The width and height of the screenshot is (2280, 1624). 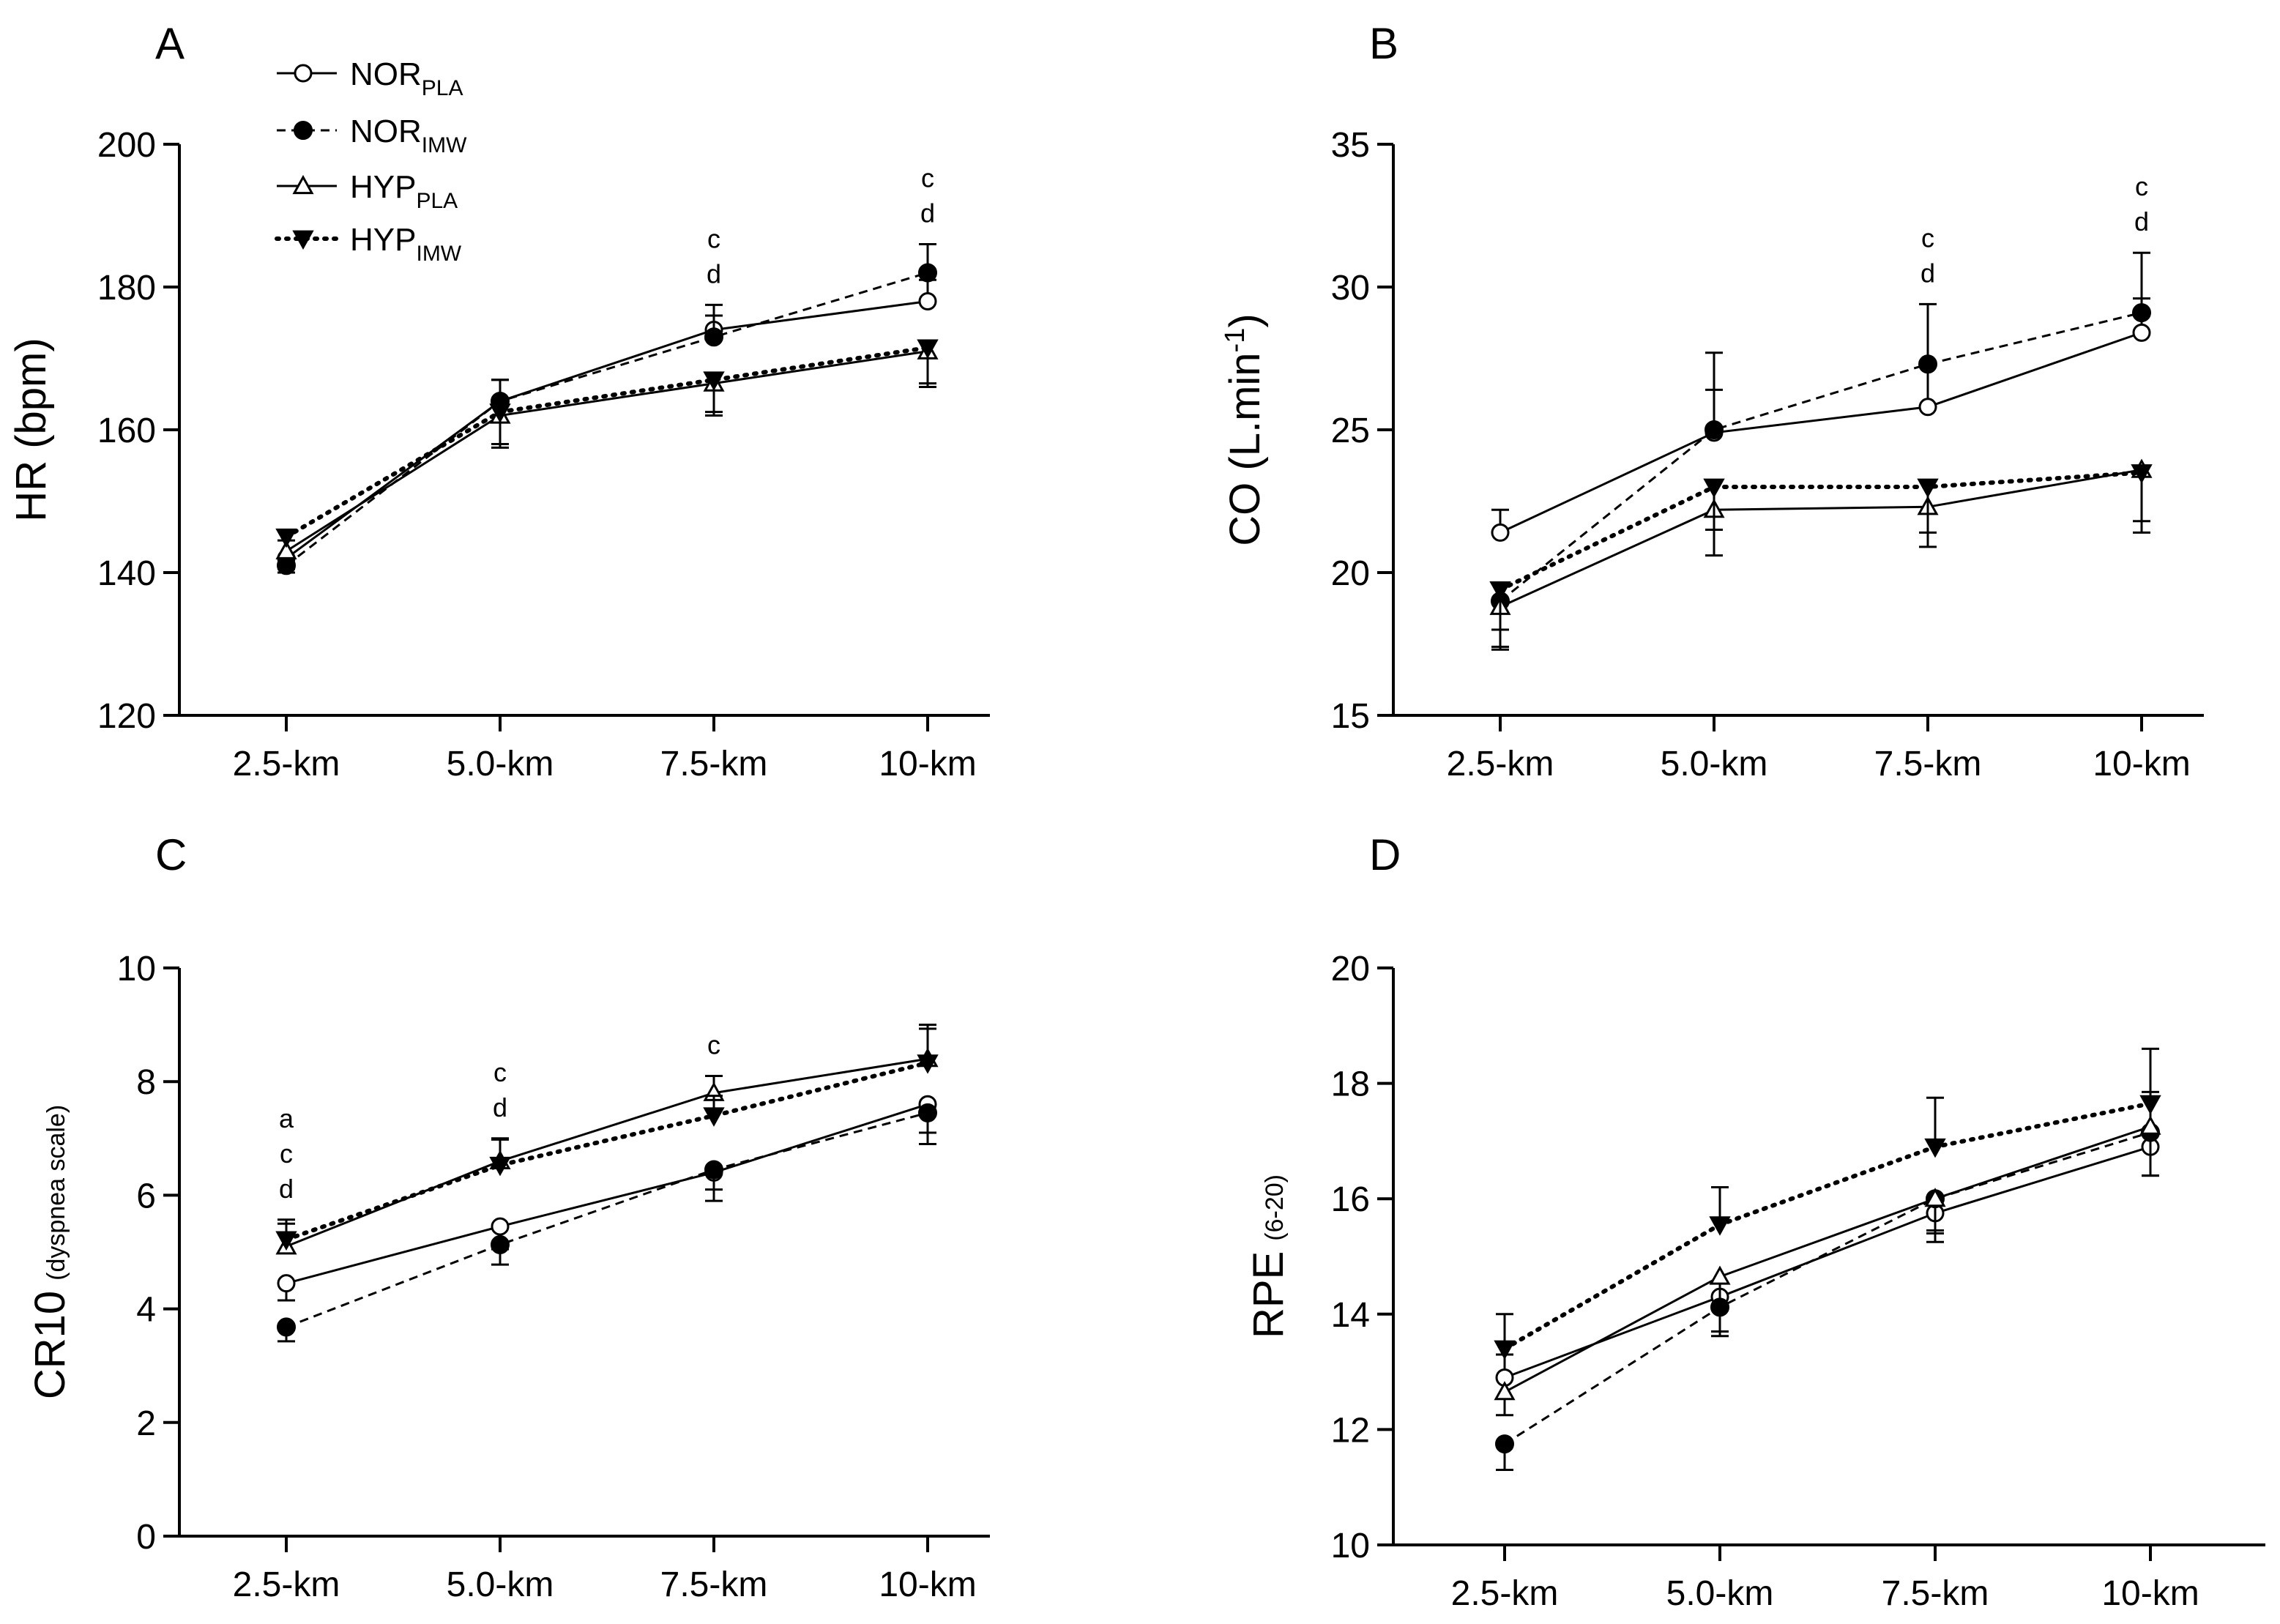 What do you see at coordinates (1350, 288) in the screenshot?
I see `y-tick-label: 30` at bounding box center [1350, 288].